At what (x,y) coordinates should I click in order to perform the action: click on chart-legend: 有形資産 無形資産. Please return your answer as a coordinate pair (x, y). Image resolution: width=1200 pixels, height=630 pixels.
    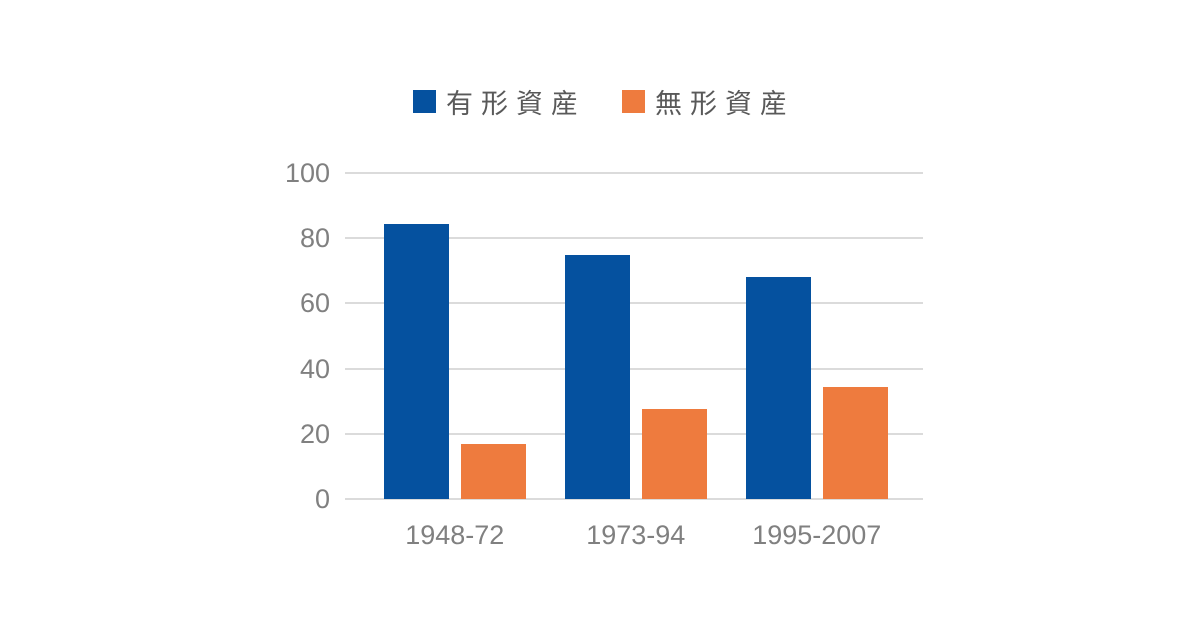
    Looking at the image, I should click on (600, 102).